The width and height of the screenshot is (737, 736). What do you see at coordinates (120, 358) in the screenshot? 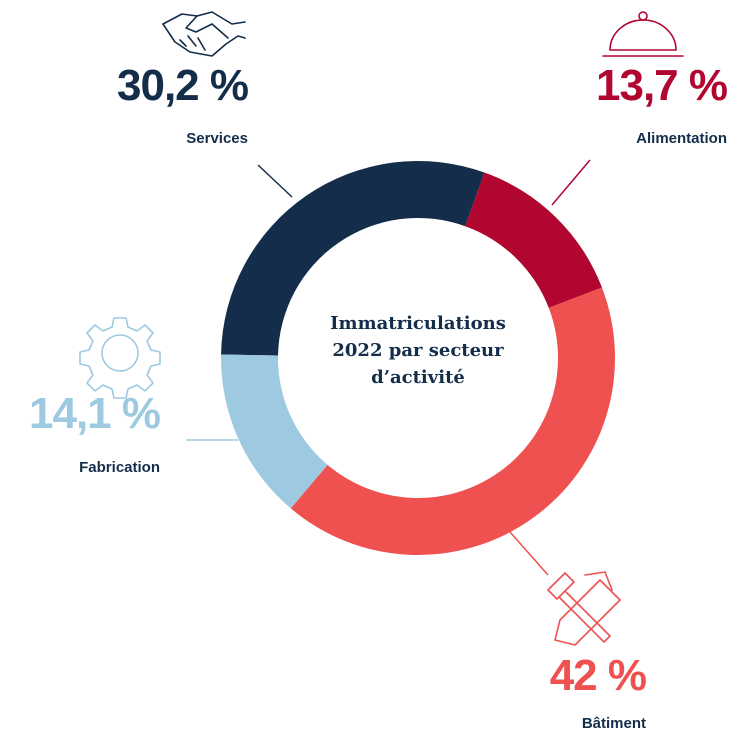
I see `gear-icon` at bounding box center [120, 358].